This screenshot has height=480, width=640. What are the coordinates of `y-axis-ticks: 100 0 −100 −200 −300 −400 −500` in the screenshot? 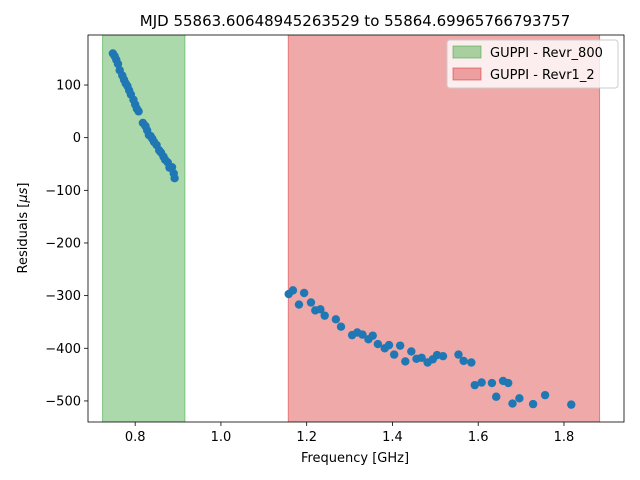 It's located at (66, 244).